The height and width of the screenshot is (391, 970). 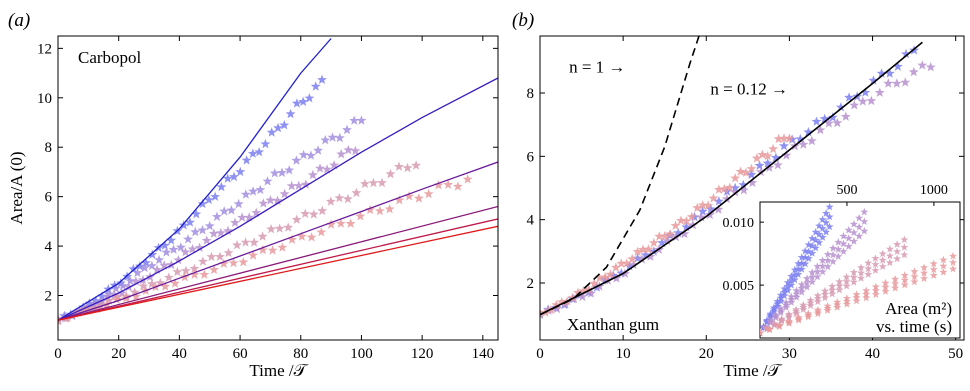 What do you see at coordinates (620, 176) in the screenshot?
I see `model-curve` at bounding box center [620, 176].